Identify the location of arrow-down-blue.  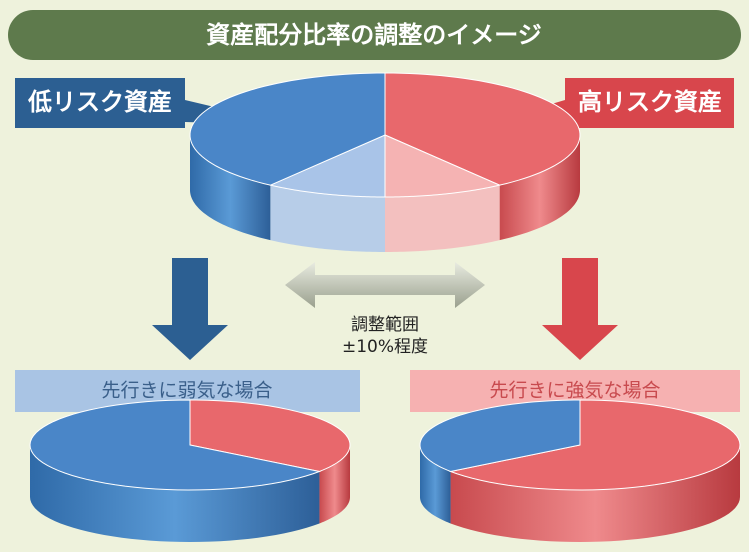
(190, 309).